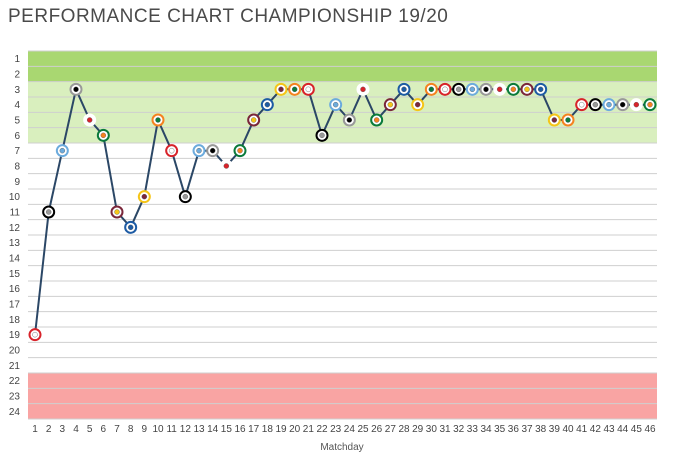 Image resolution: width=675 pixels, height=460 pixels. Describe the element at coordinates (90, 429) in the screenshot. I see `x-tick-label: 5` at that location.